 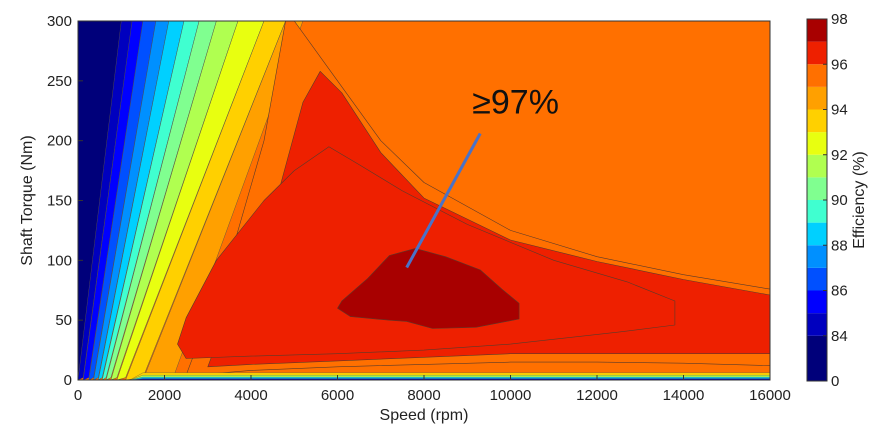 I want to click on y-axis-ticks: 0 50 100 150 200 250 300, so click(x=65, y=201).